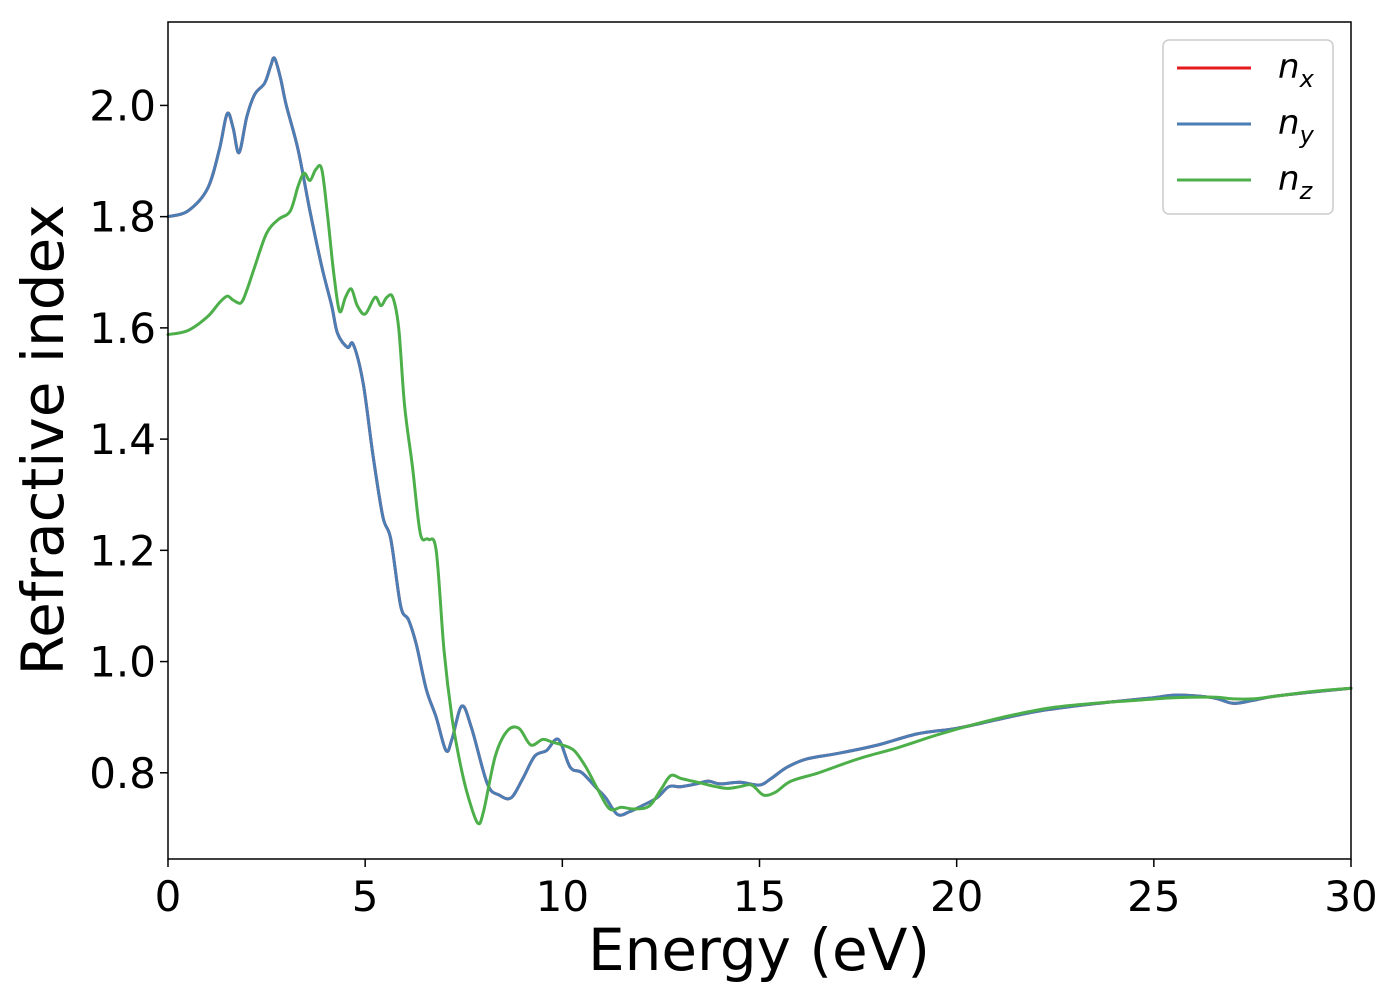  I want to click on x-tick-label: 5, so click(365, 896).